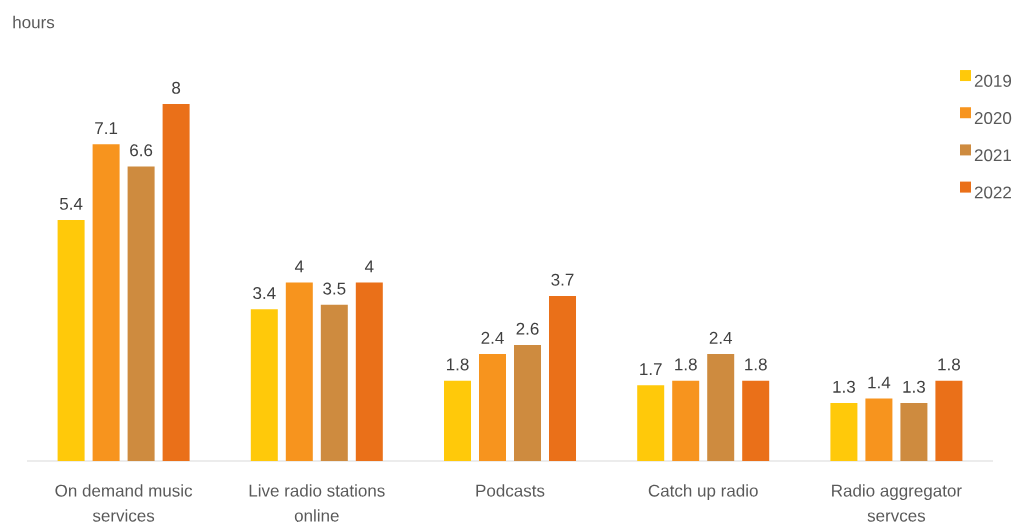  What do you see at coordinates (992, 192) in the screenshot?
I see `legend-label: 2022` at bounding box center [992, 192].